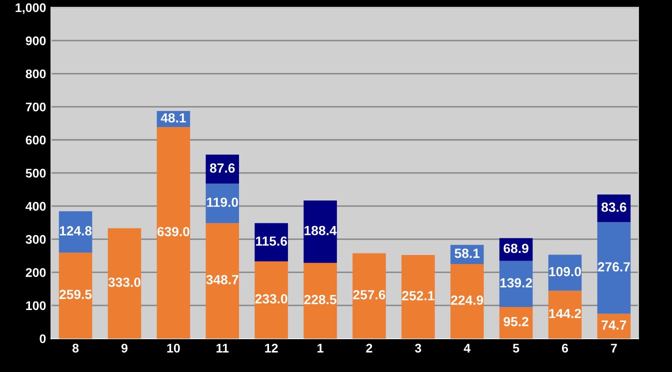 This screenshot has width=672, height=372. Describe the element at coordinates (565, 348) in the screenshot. I see `x-tick-label: 6` at that location.